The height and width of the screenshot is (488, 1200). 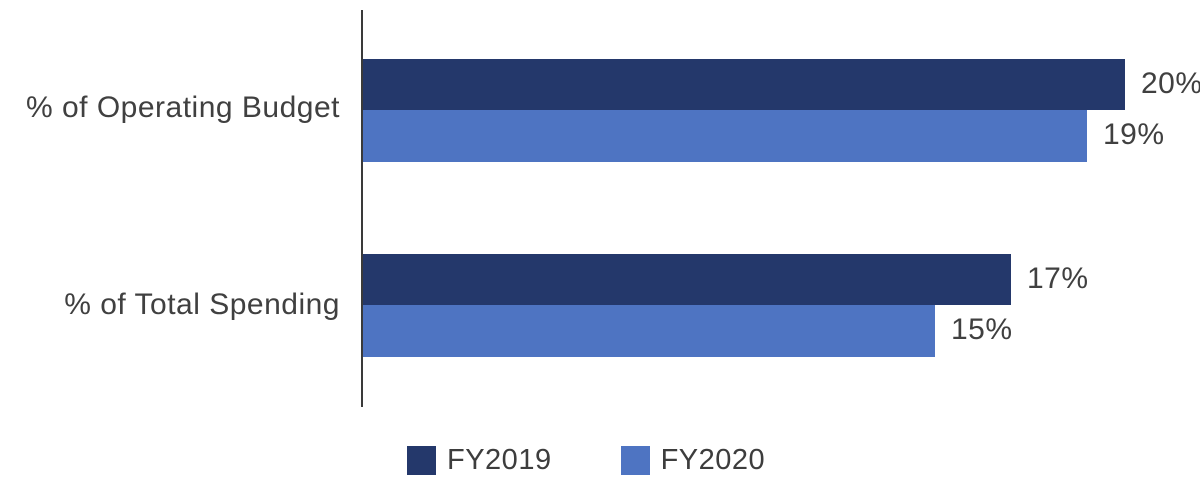 What do you see at coordinates (744, 84) in the screenshot?
I see `bar-fy2019-operating-budget` at bounding box center [744, 84].